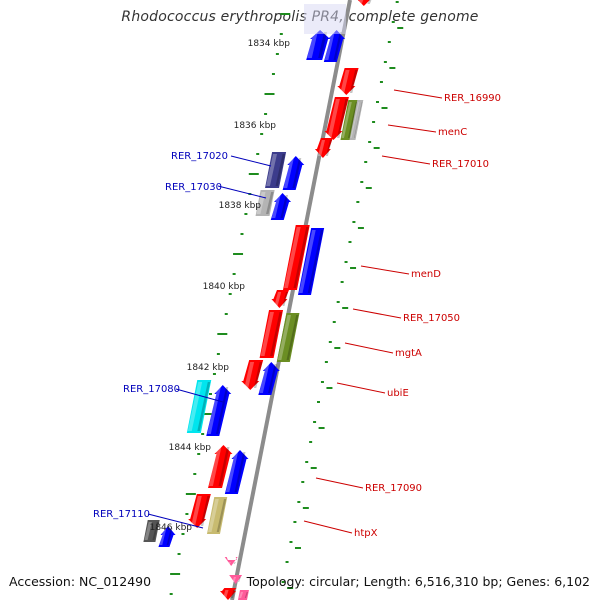  Describe the element at coordinates (366, 533) in the screenshot. I see `gene-label: htpX` at that location.